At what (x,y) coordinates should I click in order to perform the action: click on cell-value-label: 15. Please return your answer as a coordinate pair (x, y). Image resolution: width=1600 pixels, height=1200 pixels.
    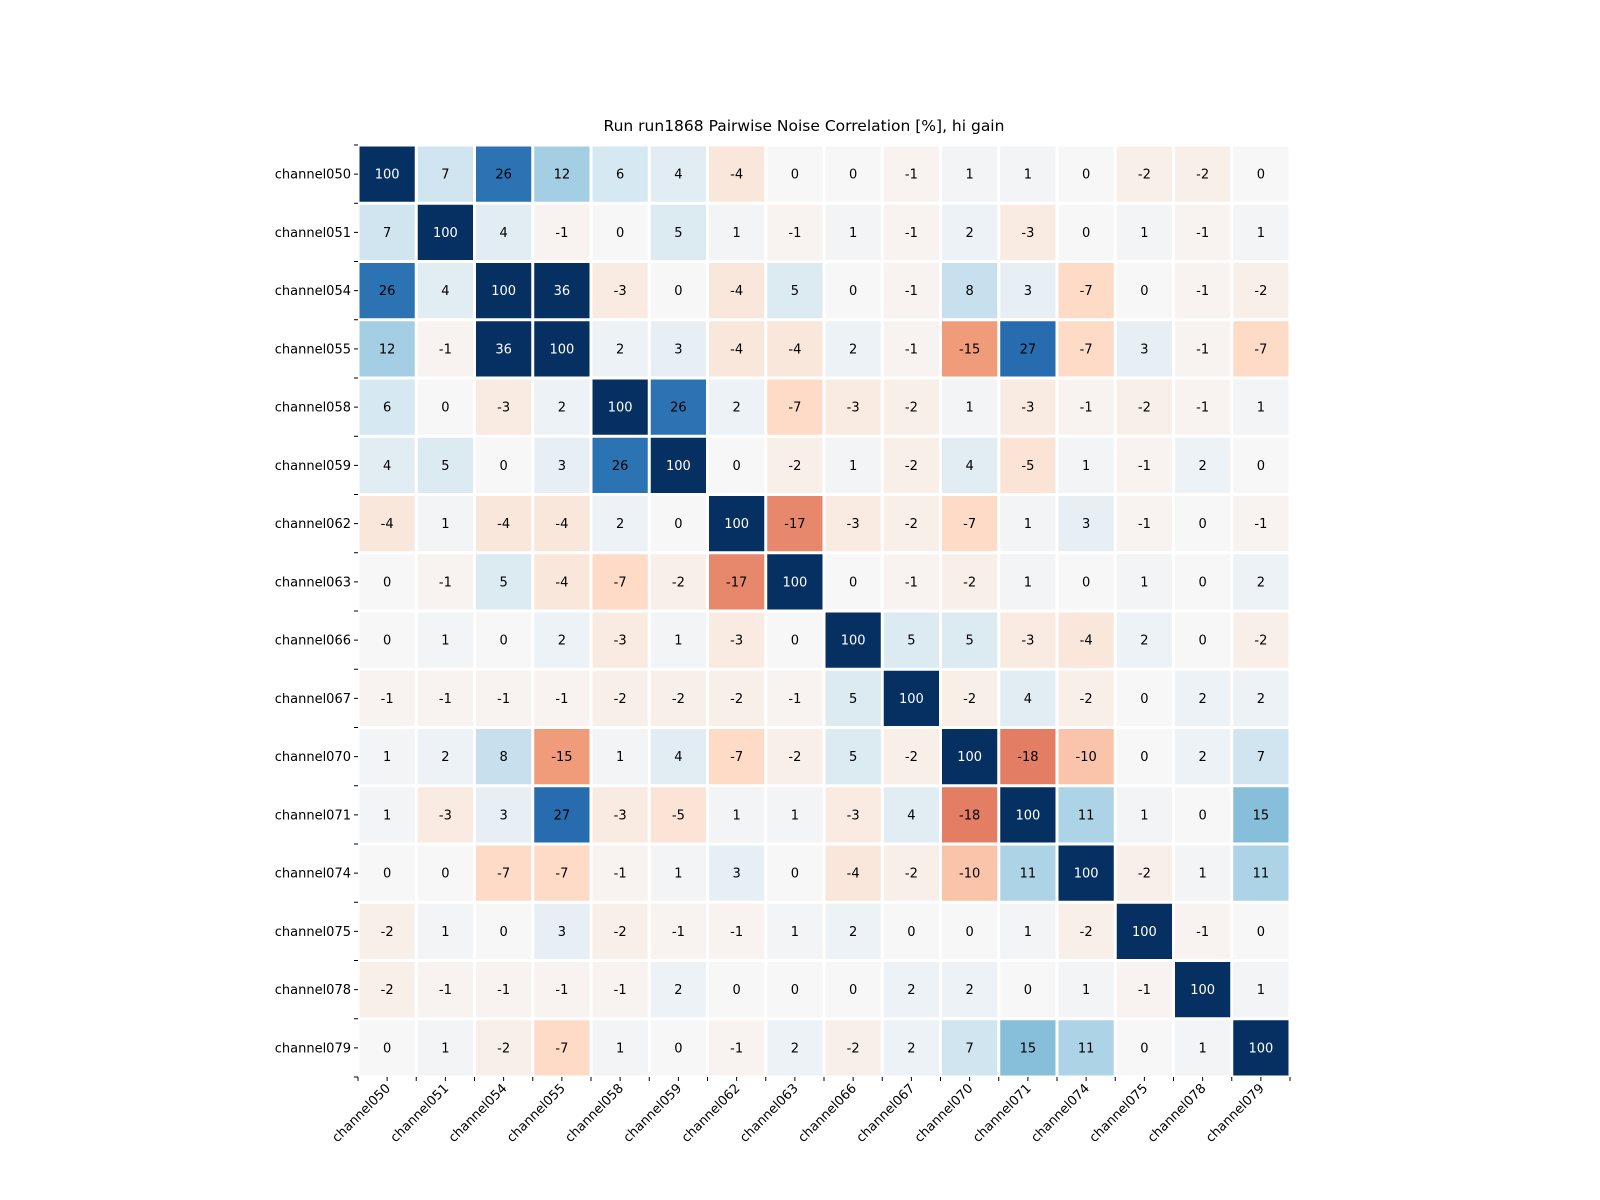
    Looking at the image, I should click on (1028, 1048).